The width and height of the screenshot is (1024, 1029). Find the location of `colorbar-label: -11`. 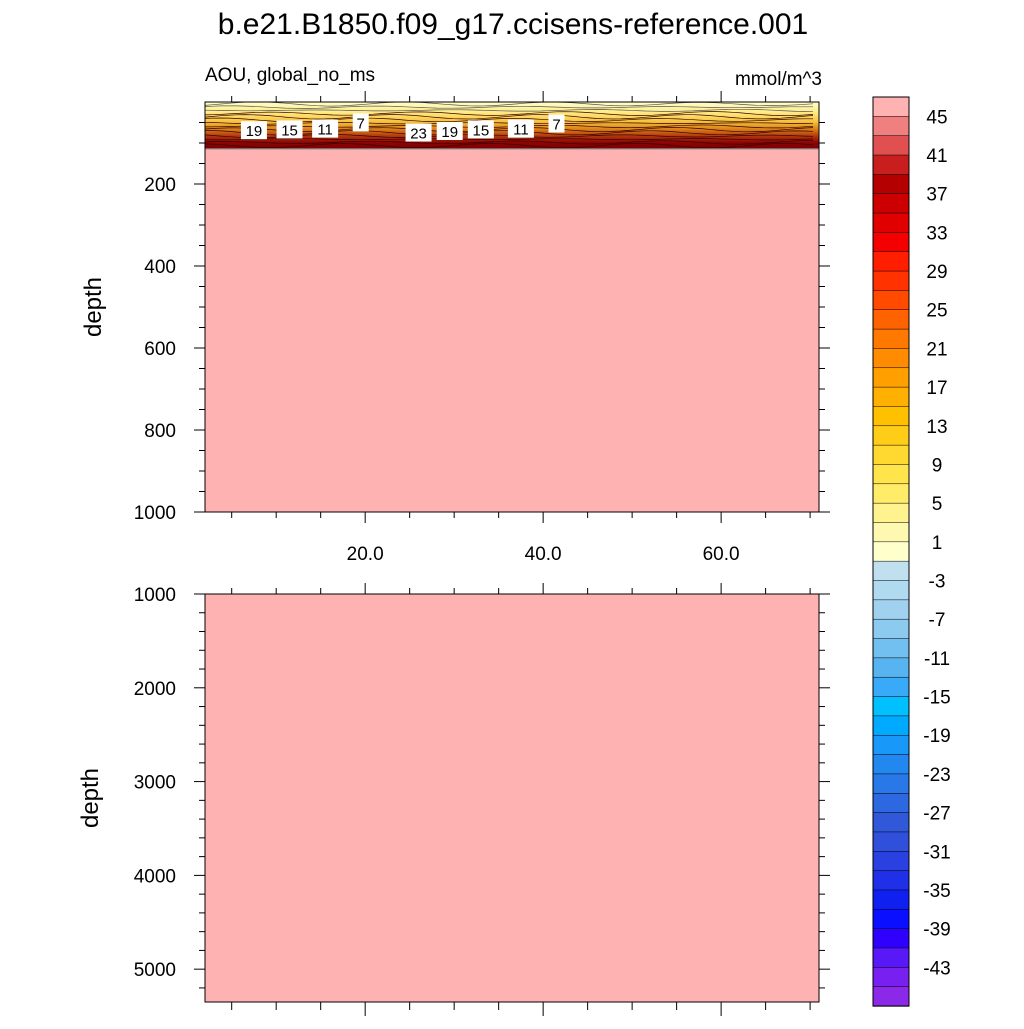

colorbar-label: -11 is located at coordinates (937, 659).